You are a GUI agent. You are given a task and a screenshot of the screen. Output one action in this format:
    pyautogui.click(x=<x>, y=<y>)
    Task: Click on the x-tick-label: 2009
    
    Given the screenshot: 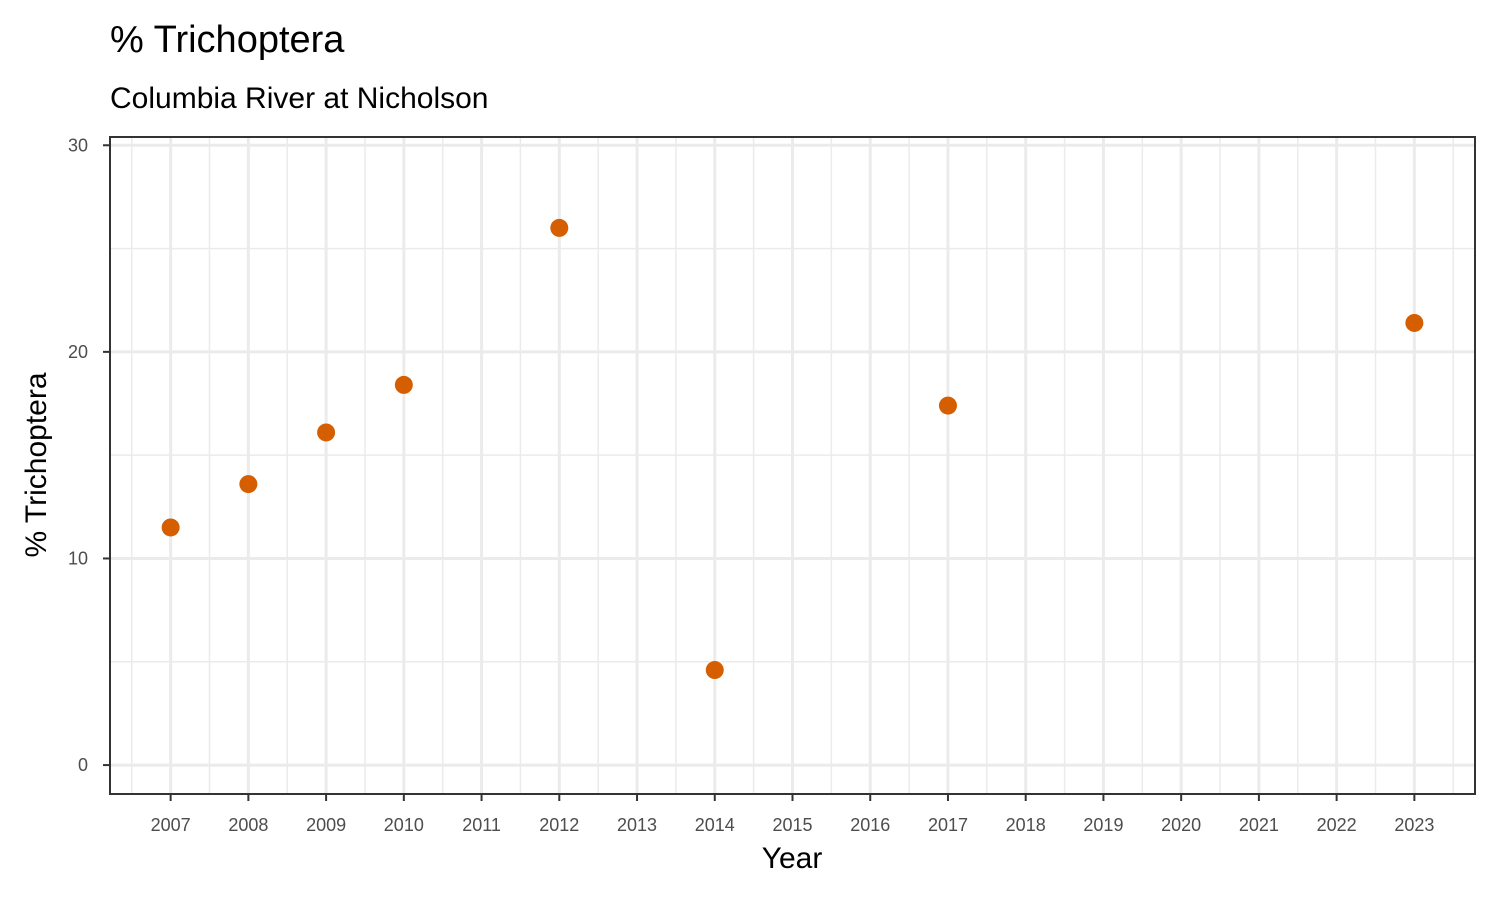 What is the action you would take?
    pyautogui.click(x=326, y=825)
    